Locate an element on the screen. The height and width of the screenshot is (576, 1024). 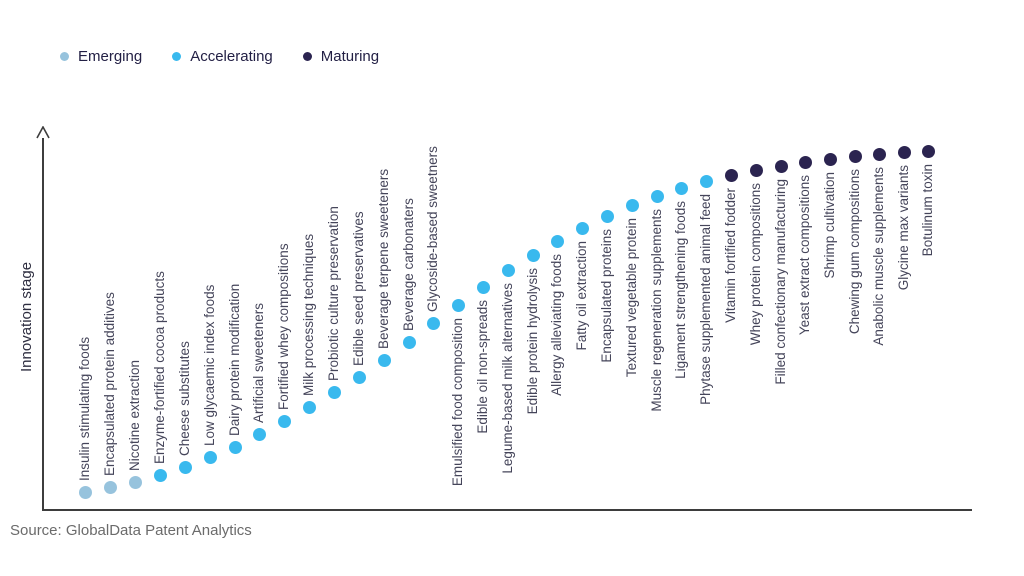
point-label: Legume-based milk alternatives is located at coordinates (507, 378).